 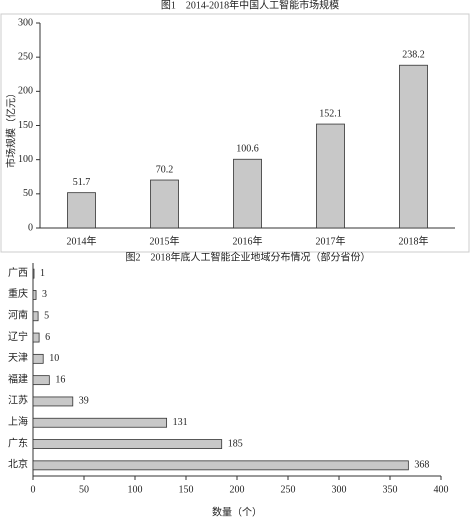 I want to click on x-tick-label: 2014年, so click(x=82, y=240).